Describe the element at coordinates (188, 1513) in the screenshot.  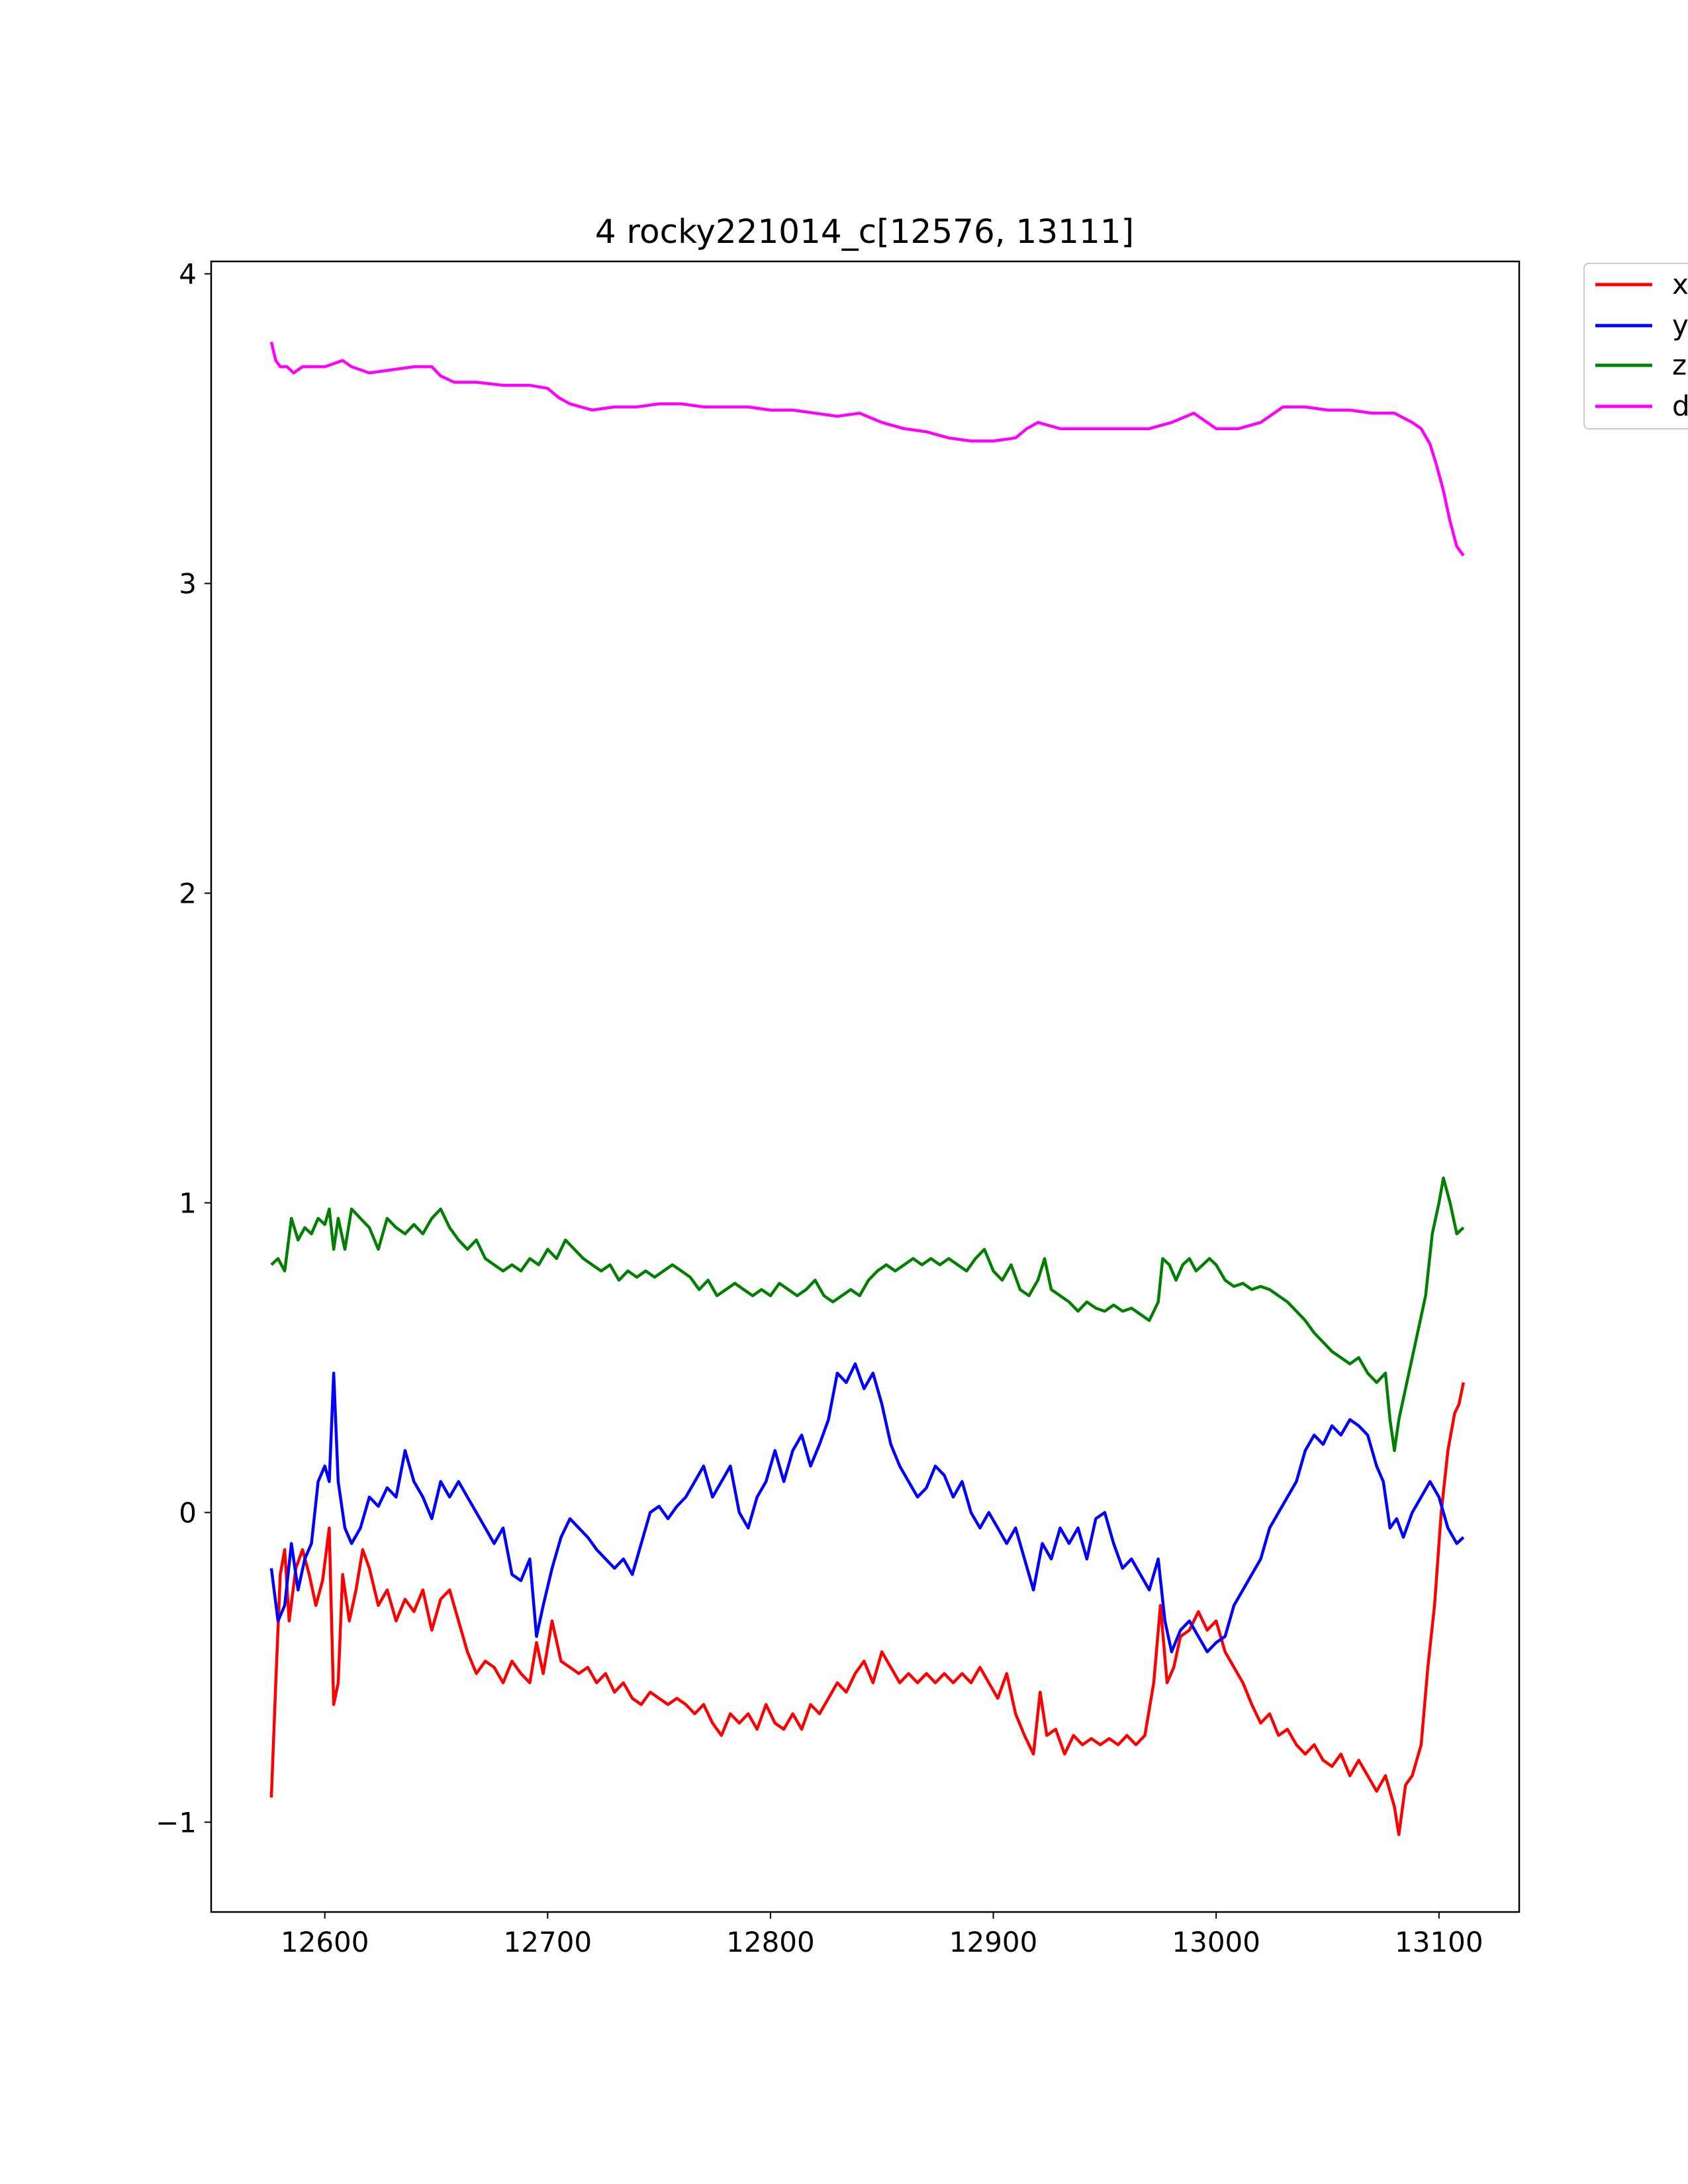
I see `y-tick-label: 0` at that location.